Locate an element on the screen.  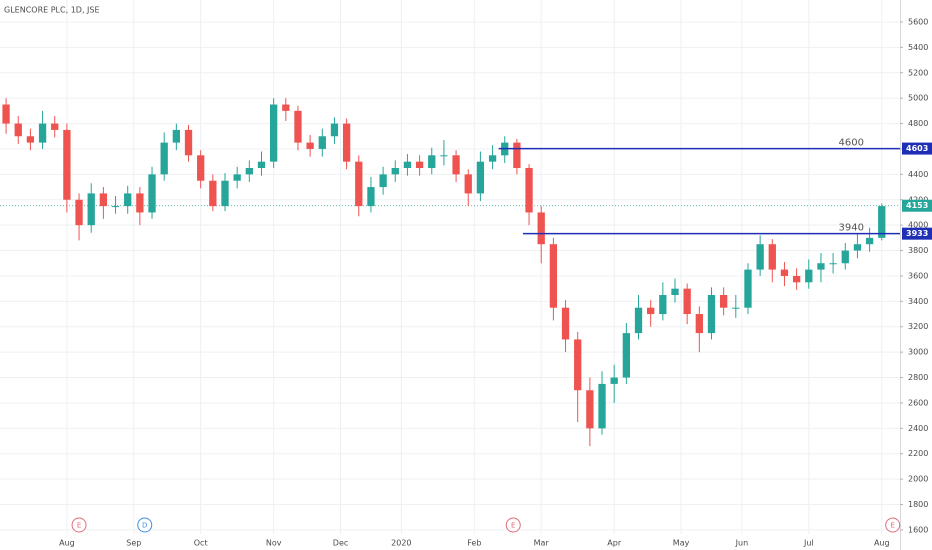
y-tick-label: 2400 is located at coordinates (918, 428).